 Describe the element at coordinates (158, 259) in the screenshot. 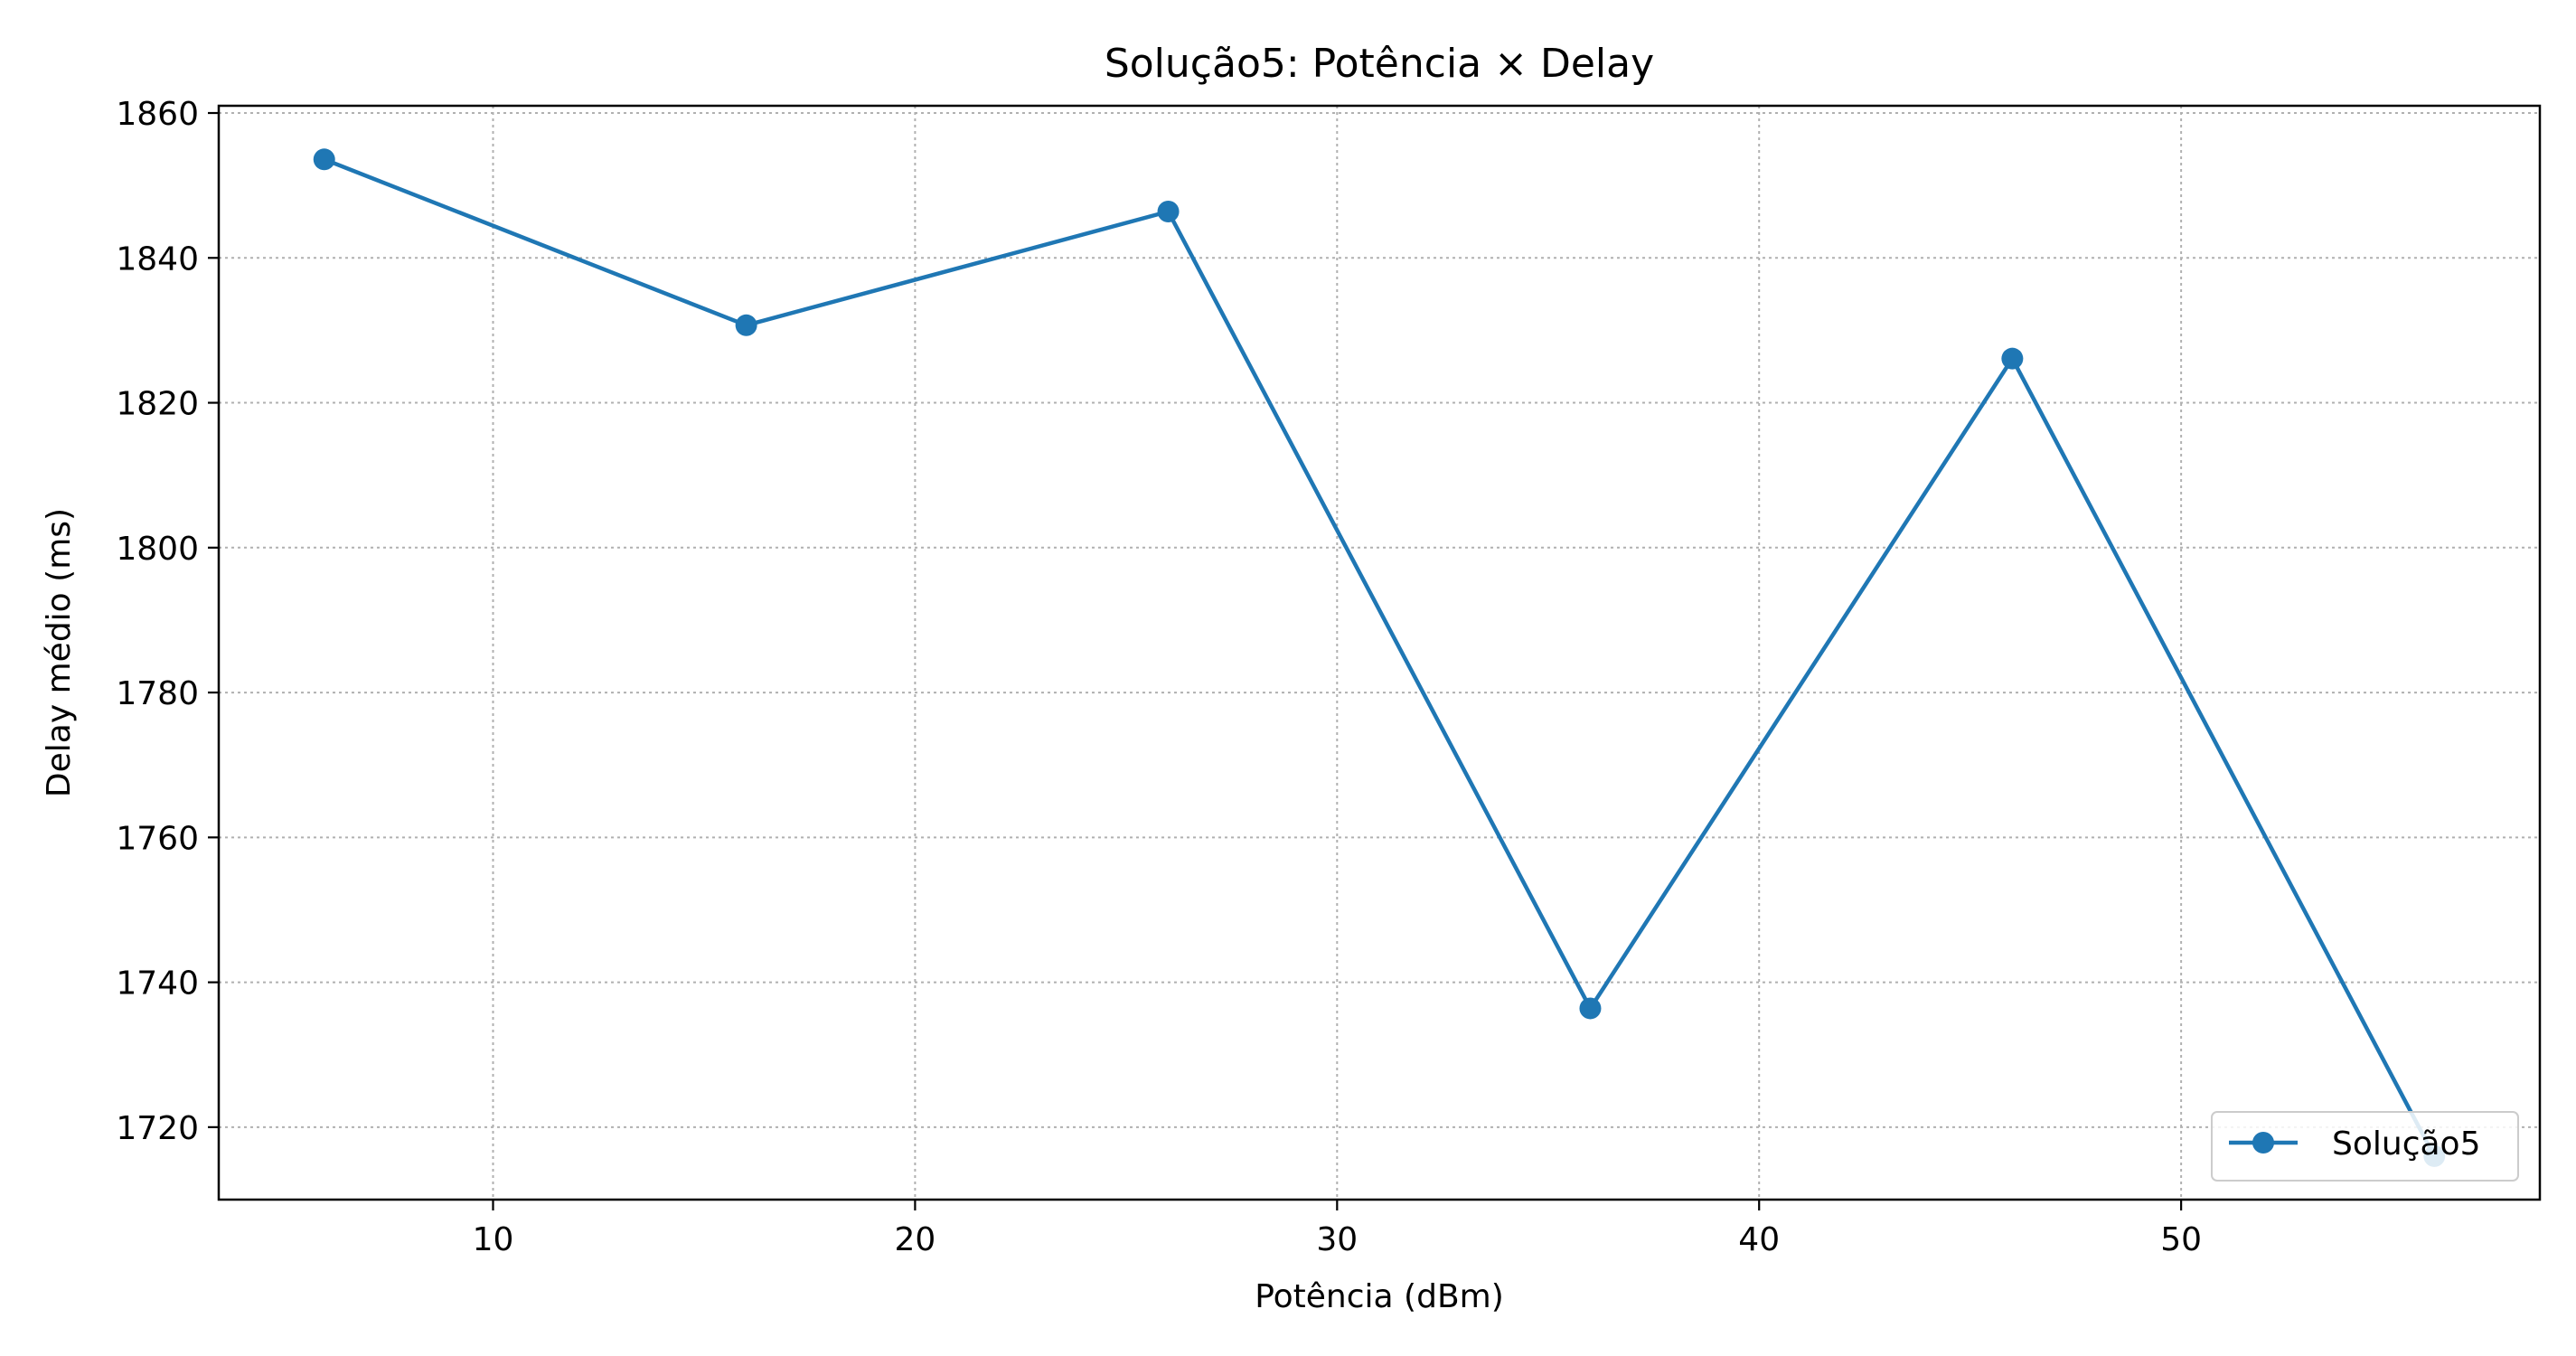

I see `y-tick-label: 1840` at that location.